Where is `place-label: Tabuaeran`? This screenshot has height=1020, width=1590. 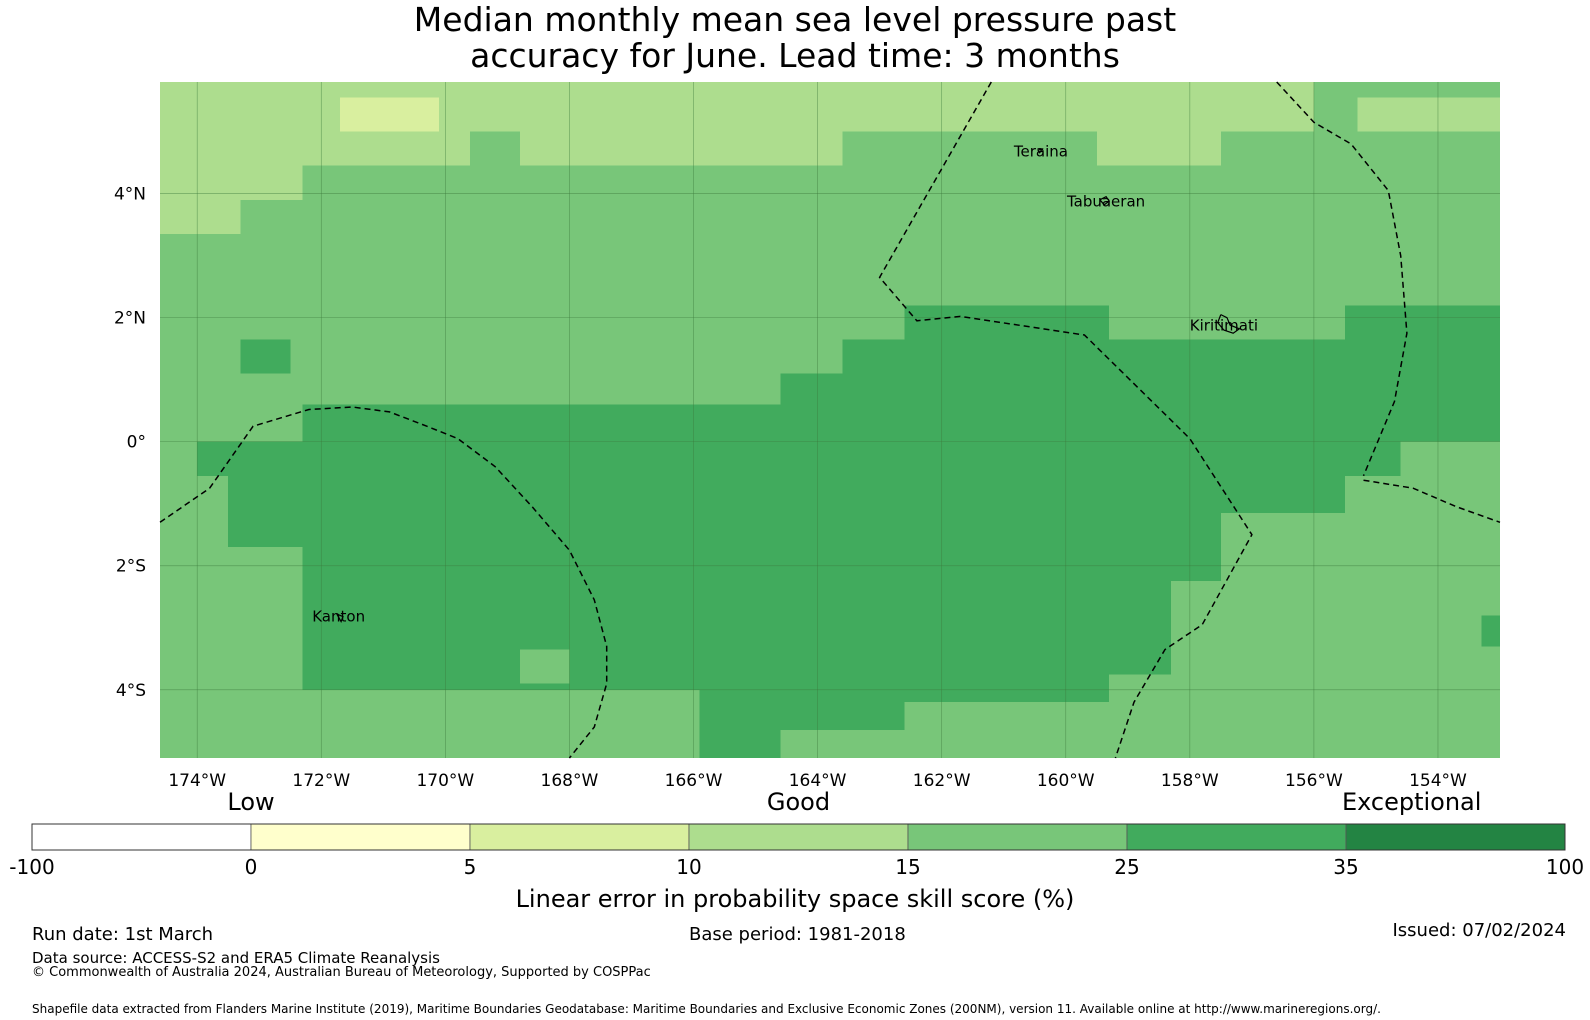
place-label: Tabuaeran is located at coordinates (1105, 202).